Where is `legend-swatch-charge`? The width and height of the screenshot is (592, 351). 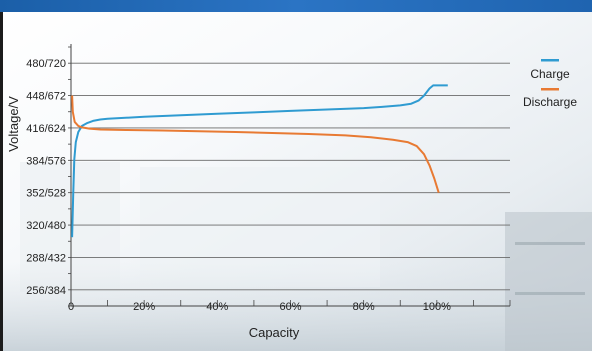 legend-swatch-charge is located at coordinates (550, 60).